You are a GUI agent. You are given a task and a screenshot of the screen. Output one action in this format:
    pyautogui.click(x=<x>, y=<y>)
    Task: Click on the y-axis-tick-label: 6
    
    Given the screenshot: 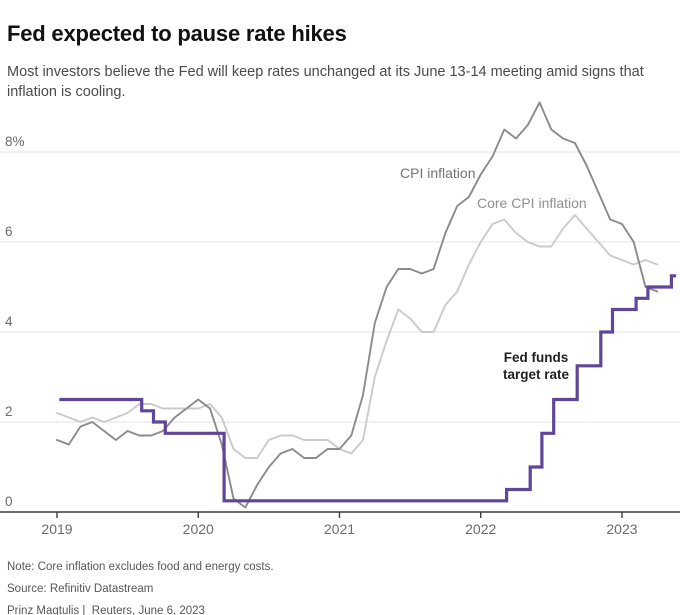 What is the action you would take?
    pyautogui.click(x=9, y=231)
    